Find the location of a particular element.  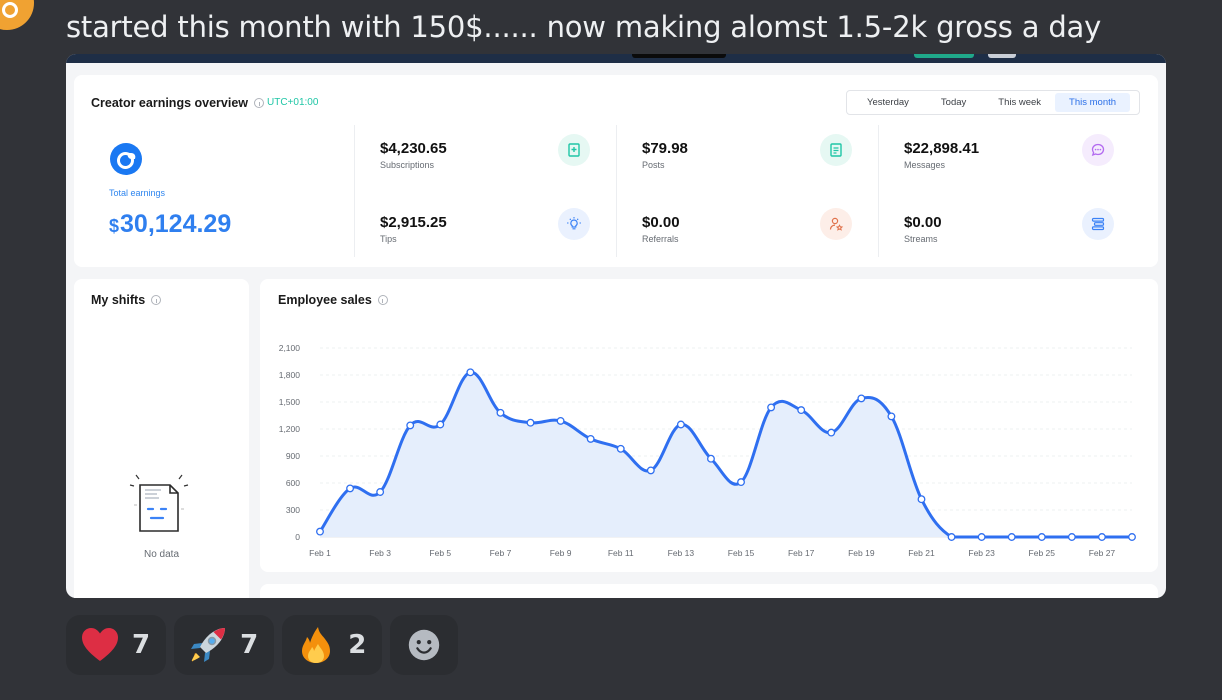

fire-icon is located at coordinates (316, 645).